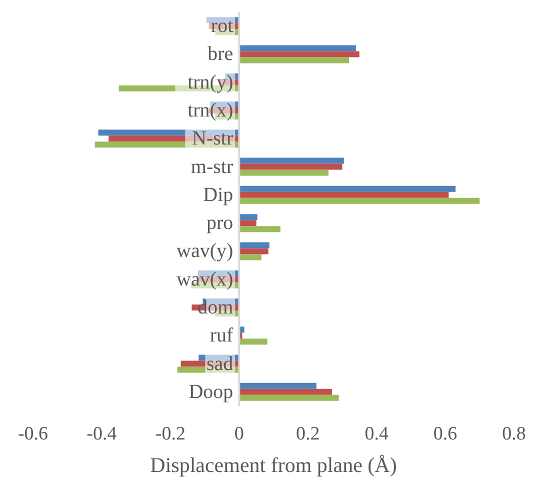  Describe the element at coordinates (445, 433) in the screenshot. I see `x-tick-label: 0.6` at that location.